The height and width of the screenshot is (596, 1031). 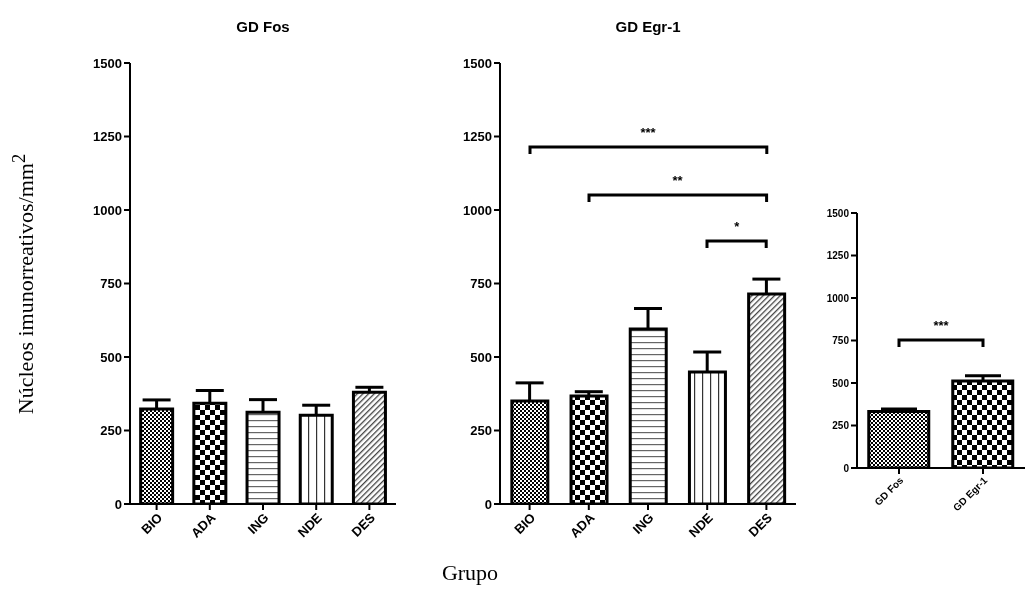 I want to click on chart-title: GD Egr-1, so click(x=648, y=26).